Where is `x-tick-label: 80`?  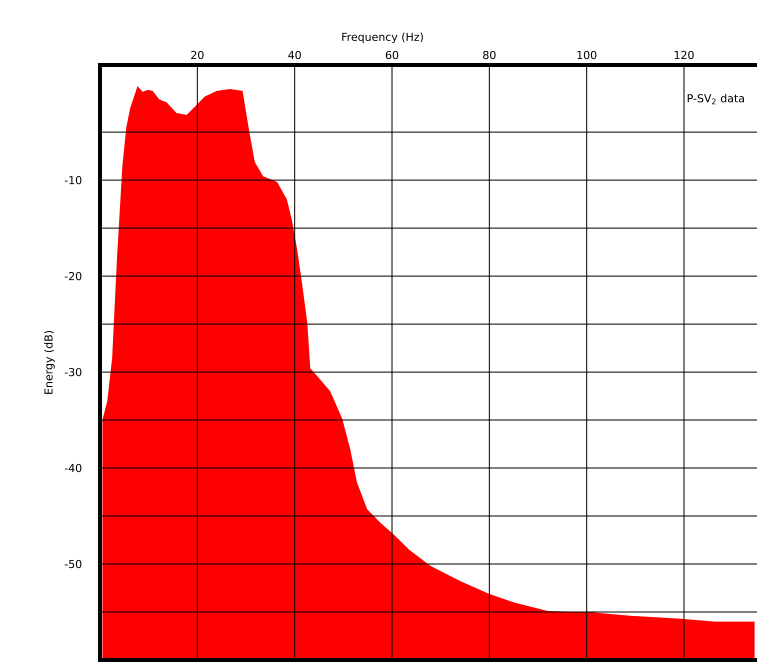
x-tick-label: 80 is located at coordinates (489, 55).